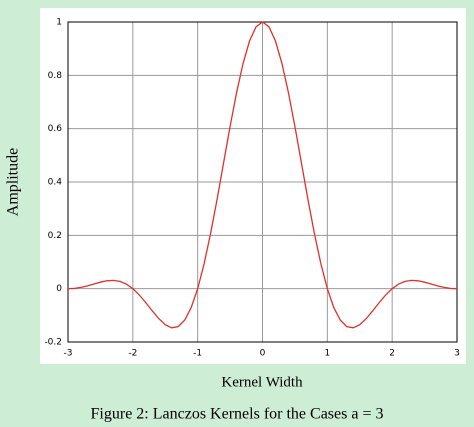 The image size is (474, 427). Describe the element at coordinates (59, 289) in the screenshot. I see `y-tick-label: 0` at that location.